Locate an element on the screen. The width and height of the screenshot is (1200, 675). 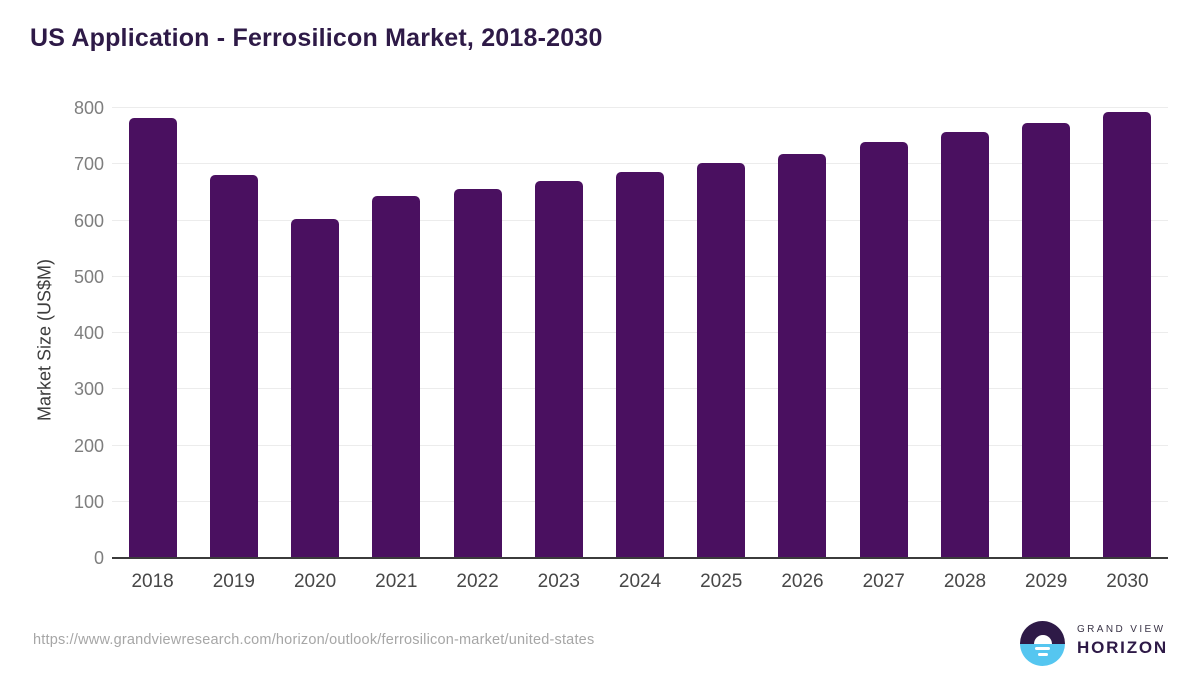
bar-slot-2020 is located at coordinates (314, 333).